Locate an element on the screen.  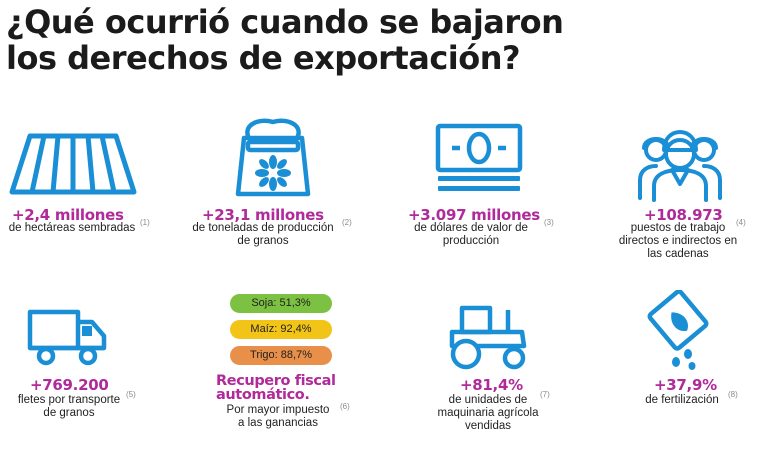
truck-icon is located at coordinates (67, 337).